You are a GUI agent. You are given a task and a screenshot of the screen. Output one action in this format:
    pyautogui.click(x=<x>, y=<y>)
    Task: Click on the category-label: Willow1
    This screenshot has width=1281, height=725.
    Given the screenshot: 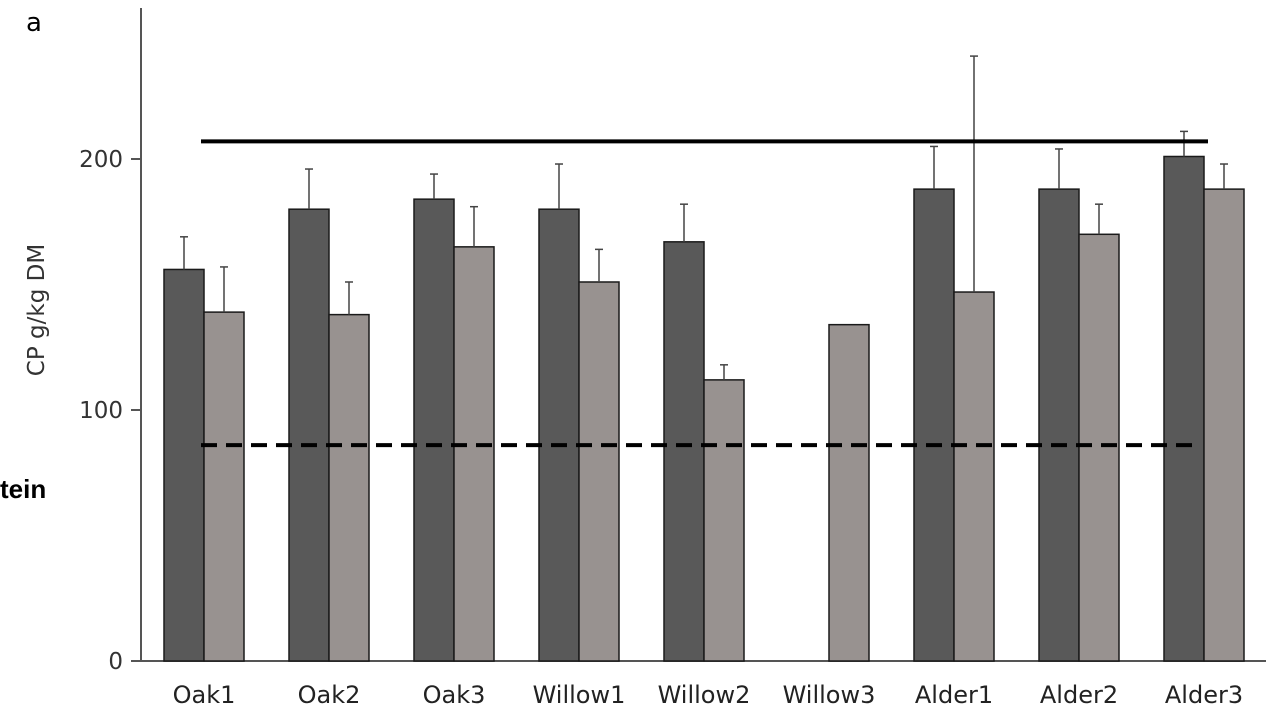 What is the action you would take?
    pyautogui.click(x=579, y=695)
    